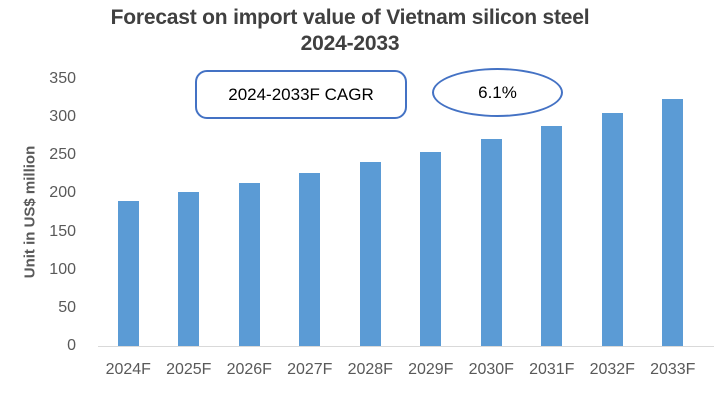 Image resolution: width=720 pixels, height=405 pixels. Describe the element at coordinates (62, 193) in the screenshot. I see `y-tick-label-200: 200` at that location.